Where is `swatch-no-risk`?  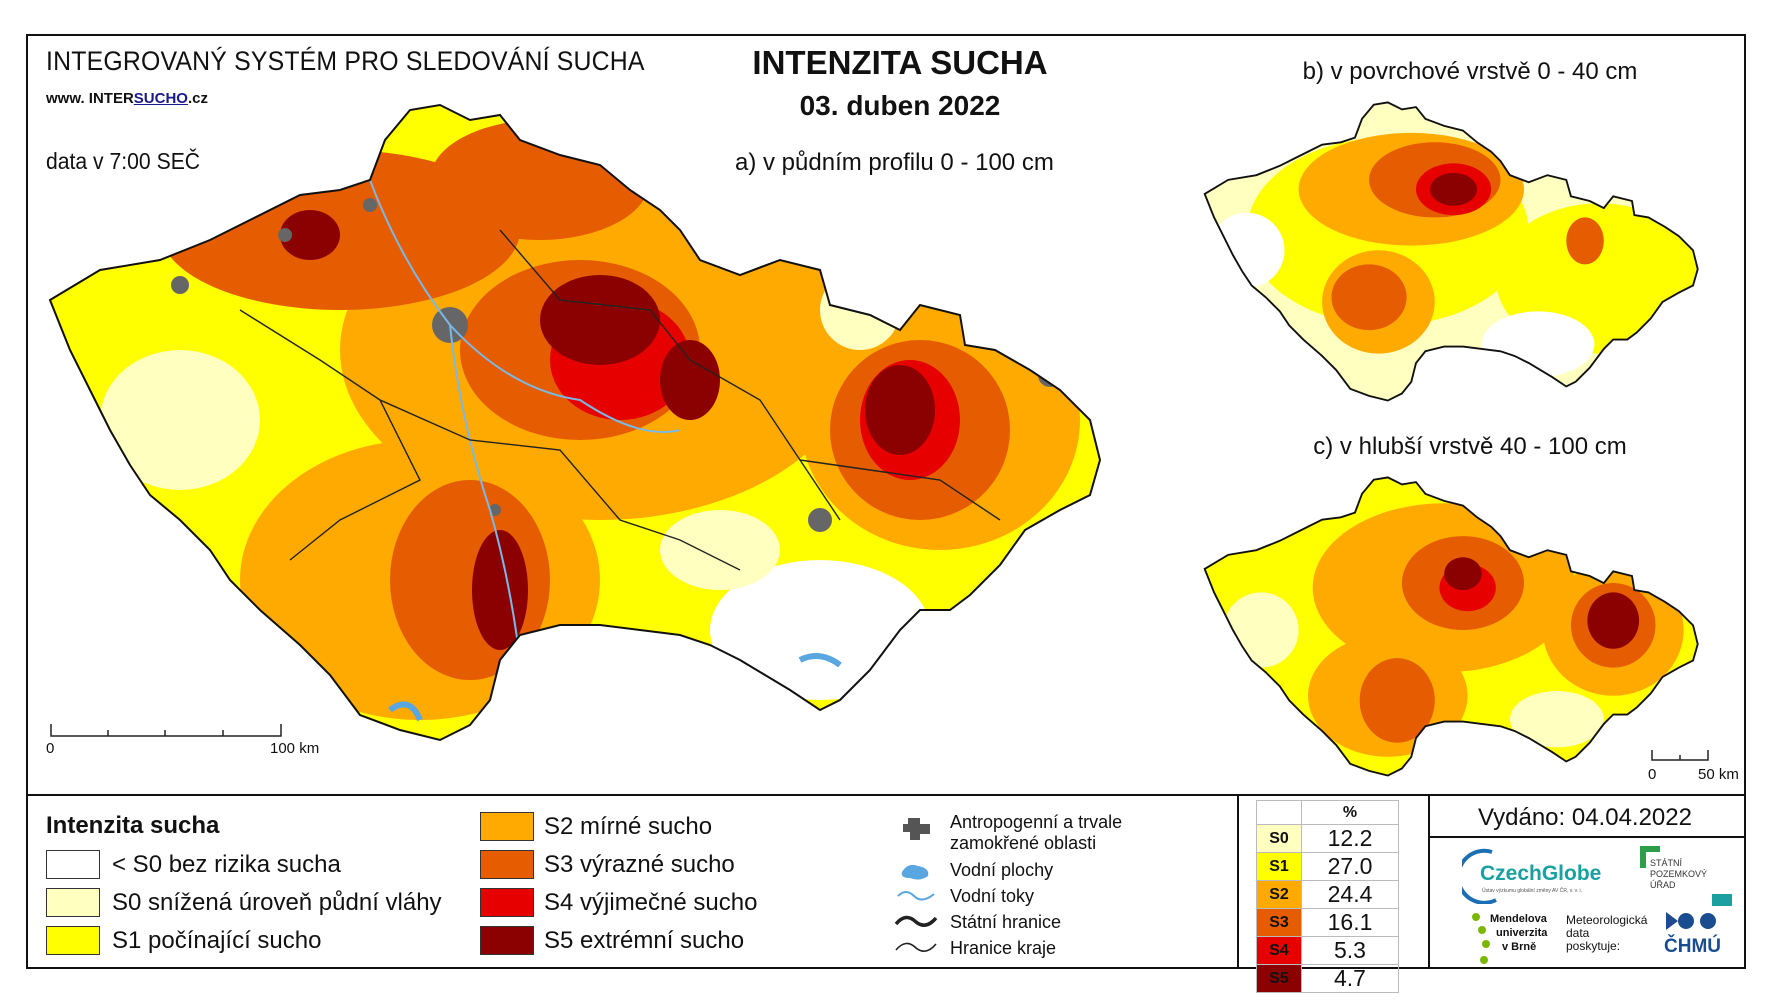
swatch-no-risk is located at coordinates (73, 864).